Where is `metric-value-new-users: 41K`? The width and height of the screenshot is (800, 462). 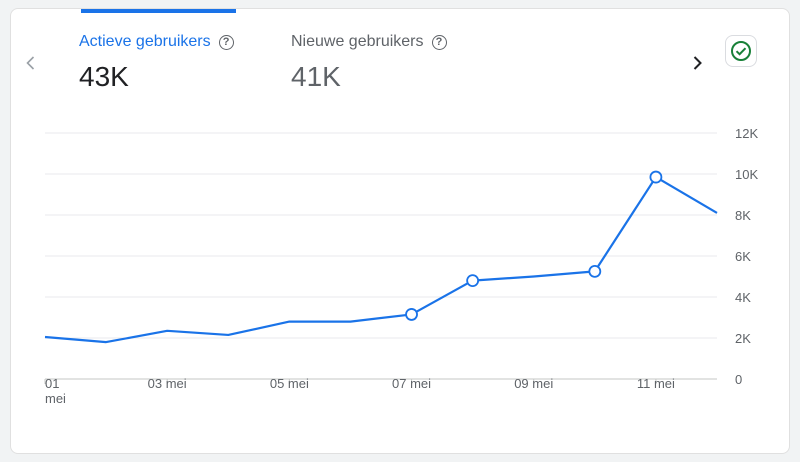
metric-value-new-users: 41K is located at coordinates (316, 76).